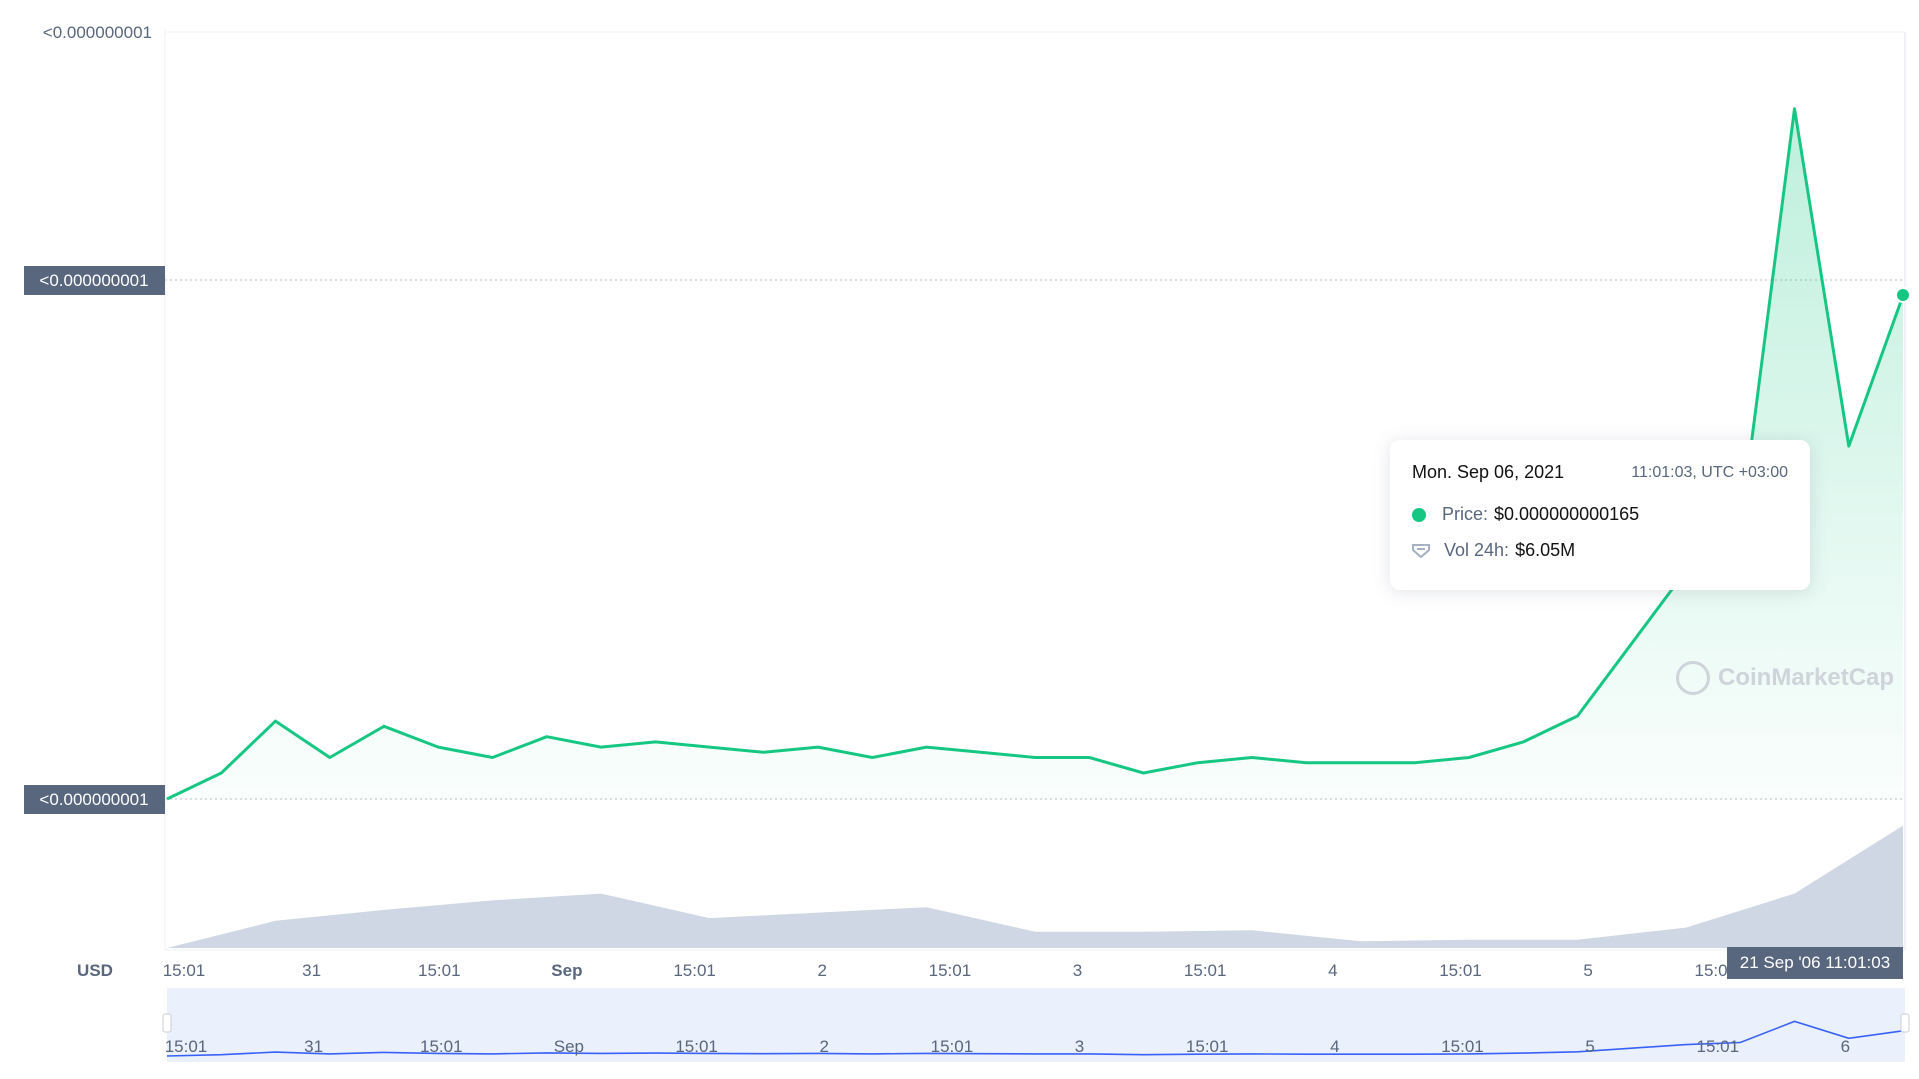  Describe the element at coordinates (569, 1046) in the screenshot. I see `navigator-tick-label: Sep` at that location.